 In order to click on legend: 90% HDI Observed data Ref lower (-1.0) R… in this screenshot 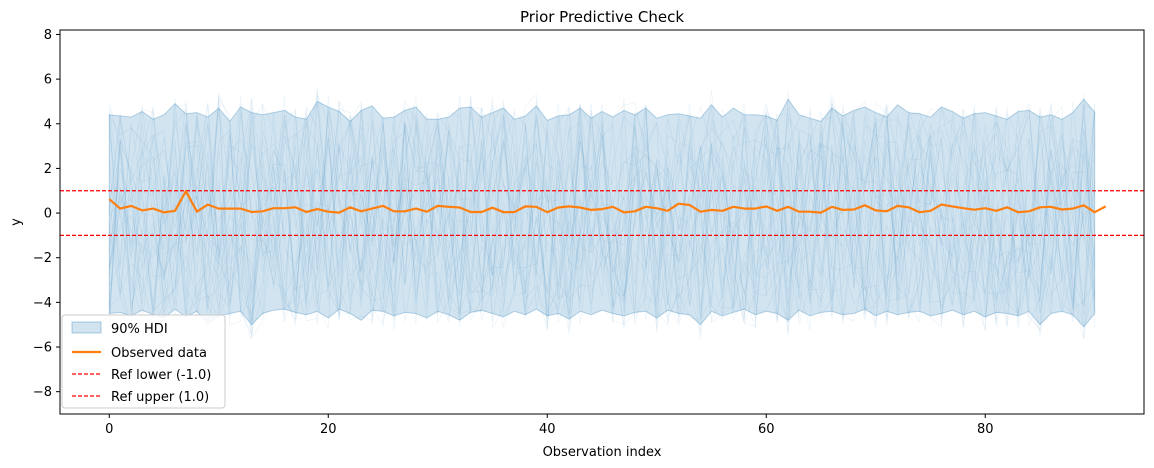, I will do `click(143, 361)`.